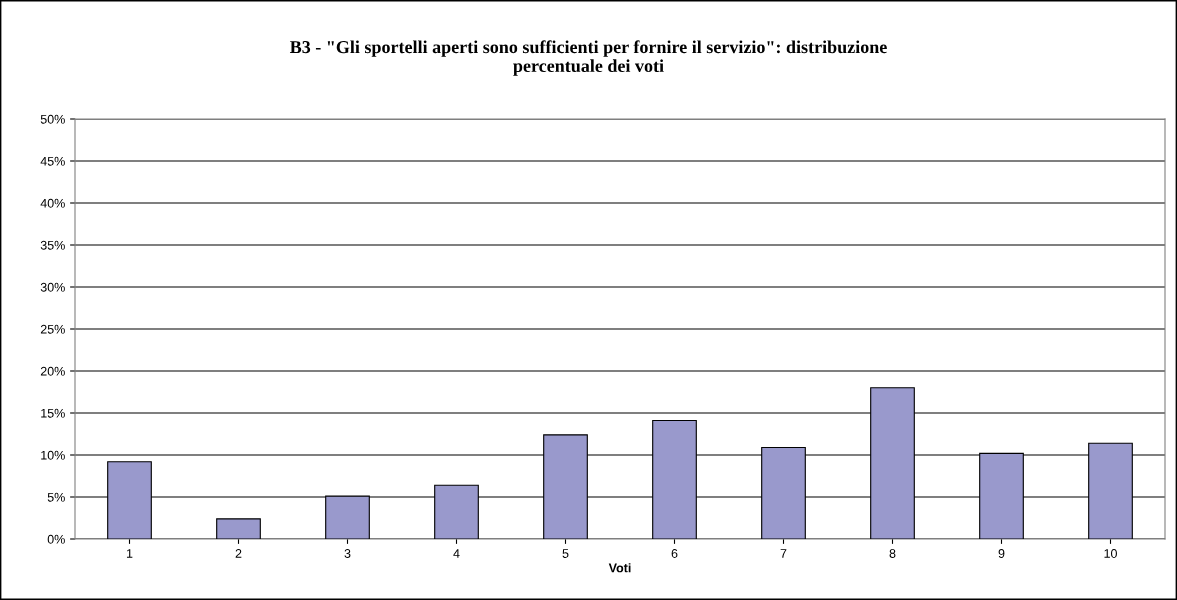 The image size is (1177, 600). What do you see at coordinates (347, 553) in the screenshot?
I see `x-tick-label: 3` at bounding box center [347, 553].